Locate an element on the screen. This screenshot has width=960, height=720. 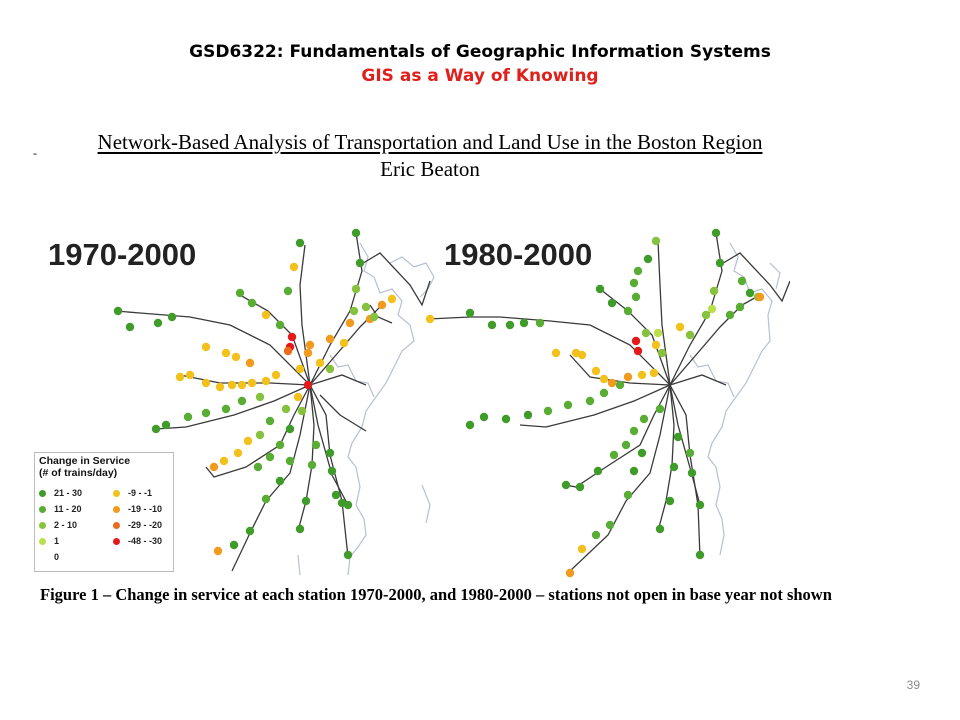
map-label-1970-2000: 1970-2000 is located at coordinates (122, 254).